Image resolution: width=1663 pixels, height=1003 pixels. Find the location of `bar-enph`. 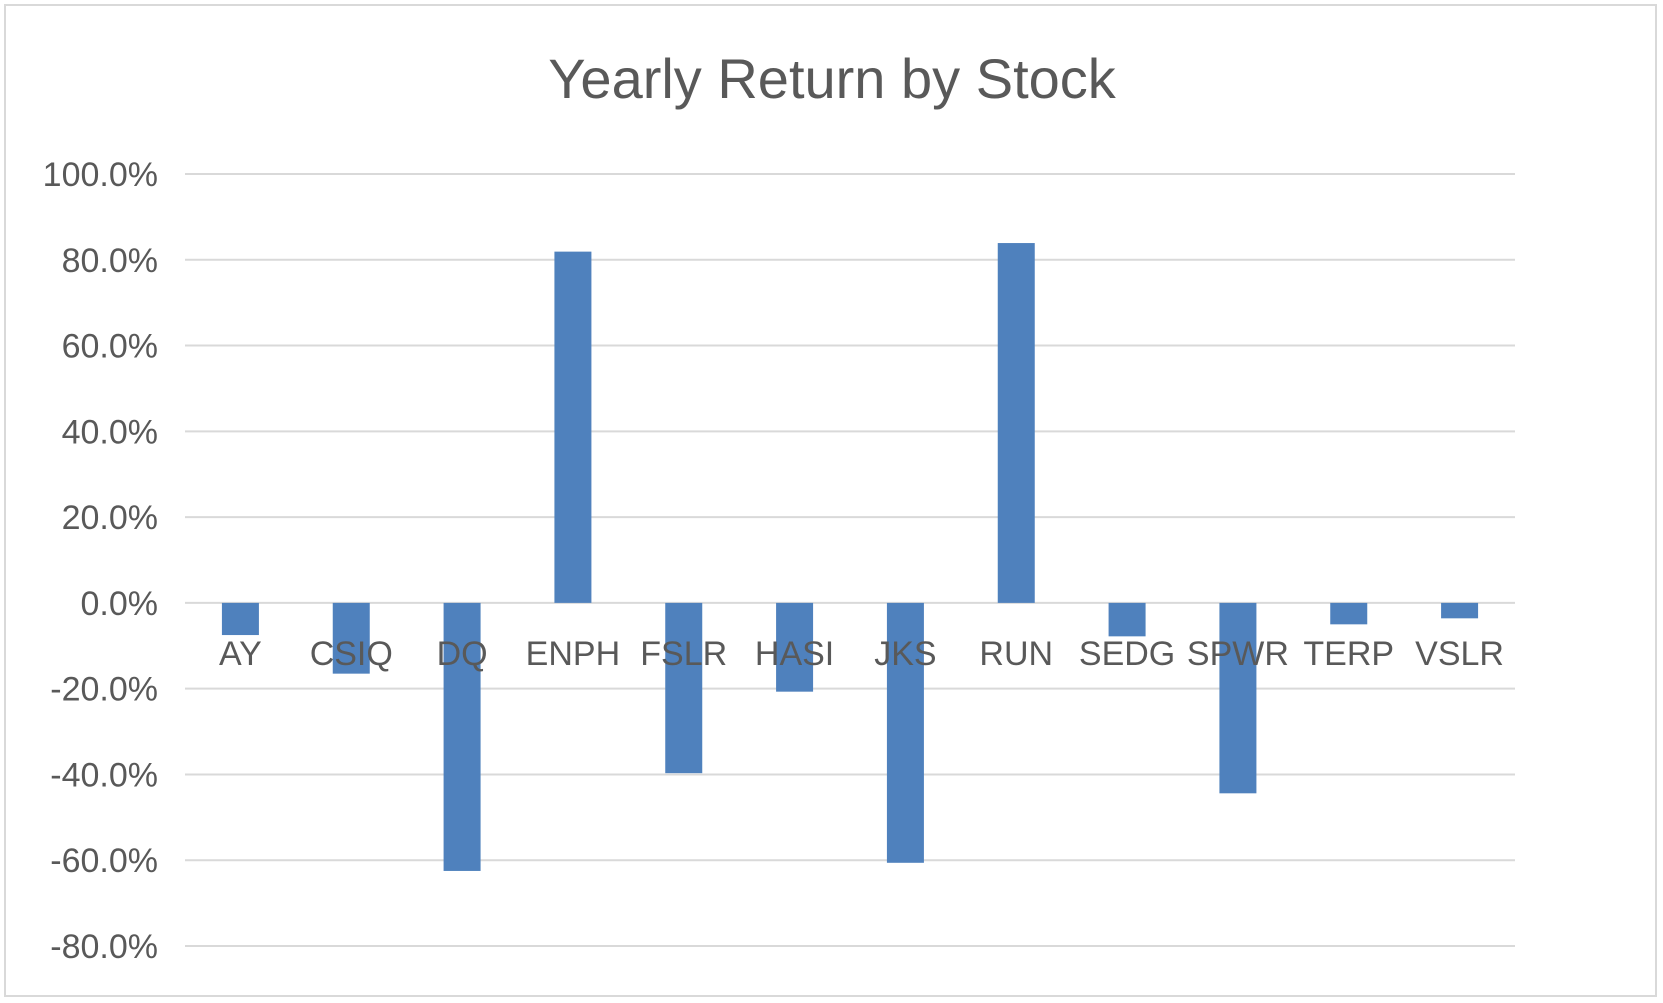

bar-enph is located at coordinates (573, 427).